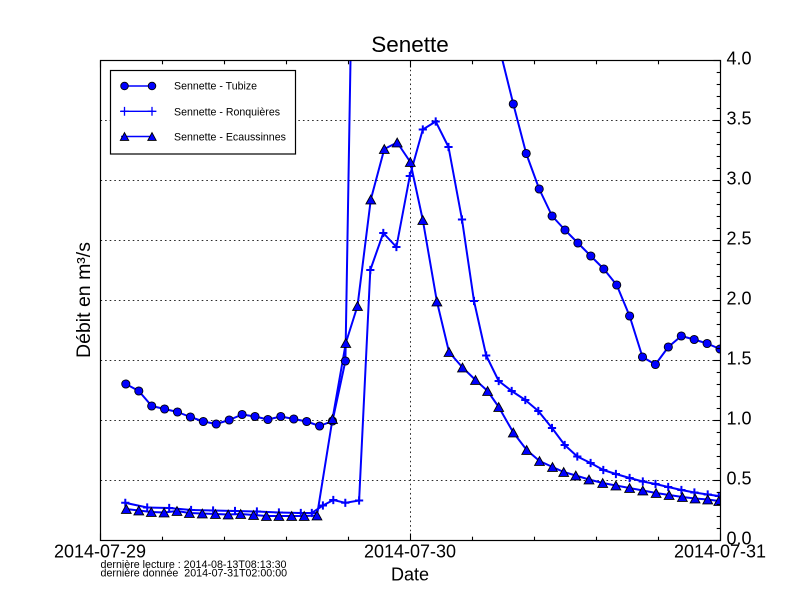 Image resolution: width=800 pixels, height=600 pixels. Describe the element at coordinates (410, 575) in the screenshot. I see `svg-text: Date` at that location.